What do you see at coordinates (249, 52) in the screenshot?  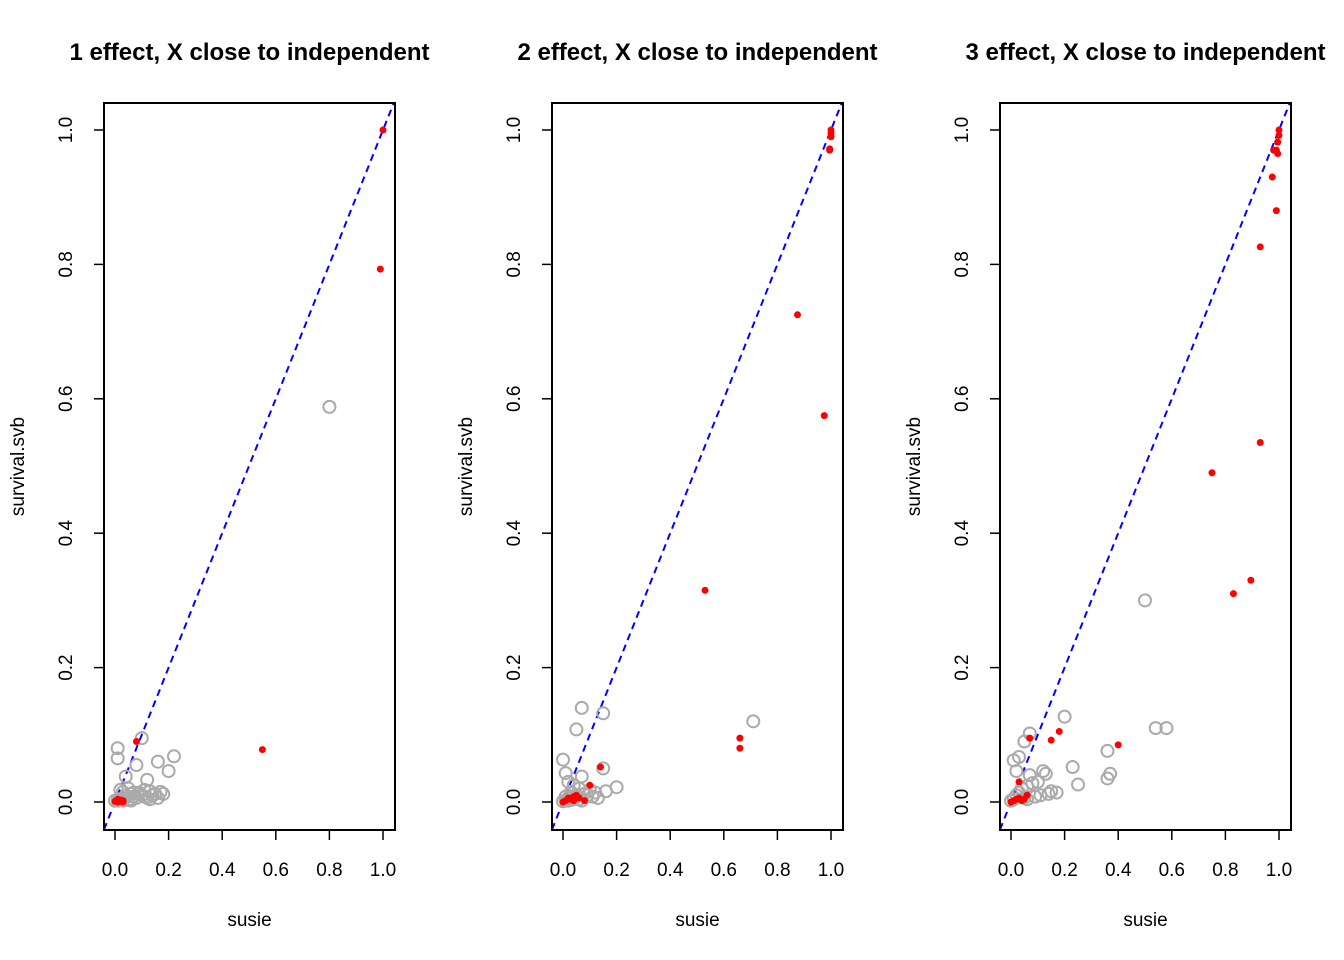 I see `chart-title: 1 effect, X close to independent` at bounding box center [249, 52].